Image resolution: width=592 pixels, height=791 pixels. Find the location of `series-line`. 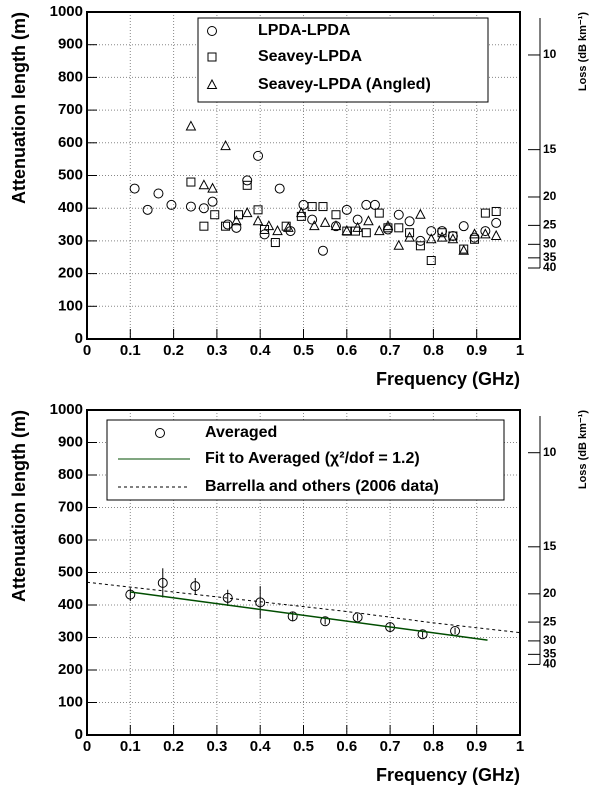

series-line is located at coordinates (303, 607).